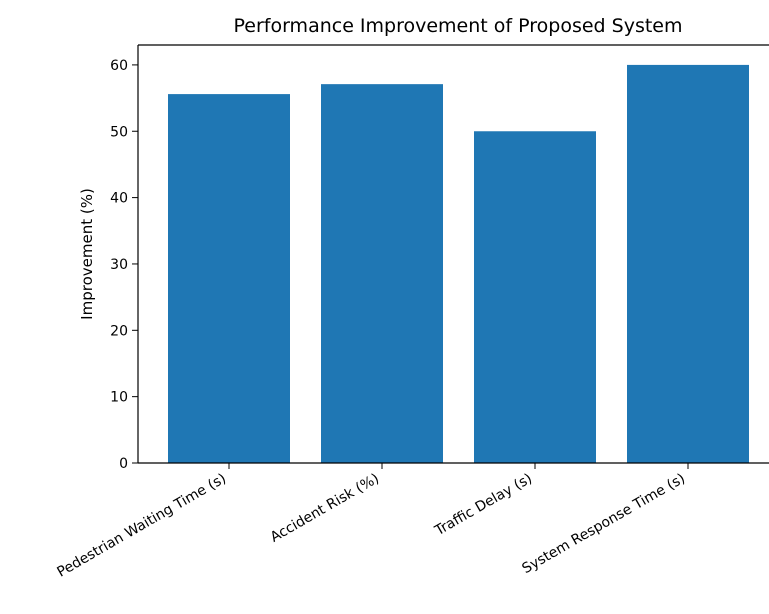  I want to click on y-axis-ticks: 0 10 20 30 40 50 60, so click(124, 265).